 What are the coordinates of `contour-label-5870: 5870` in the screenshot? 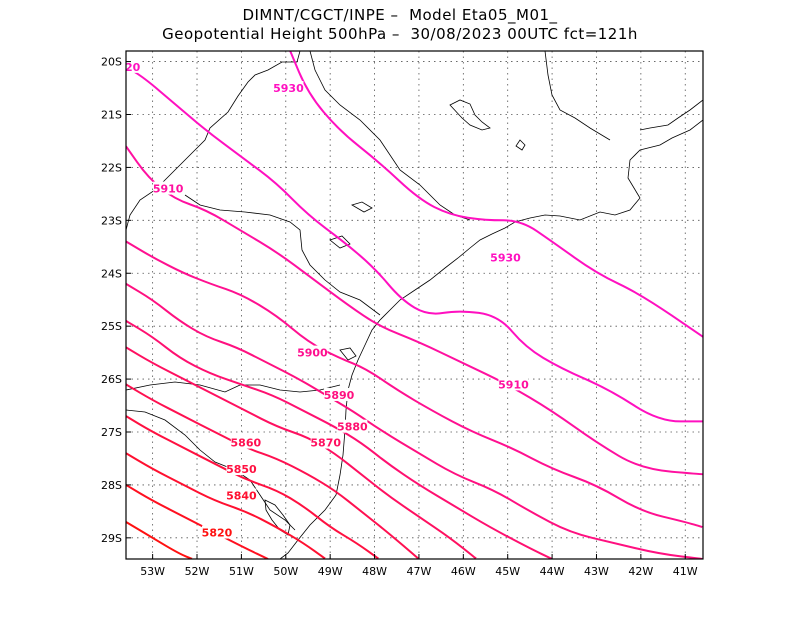 It's located at (325, 443).